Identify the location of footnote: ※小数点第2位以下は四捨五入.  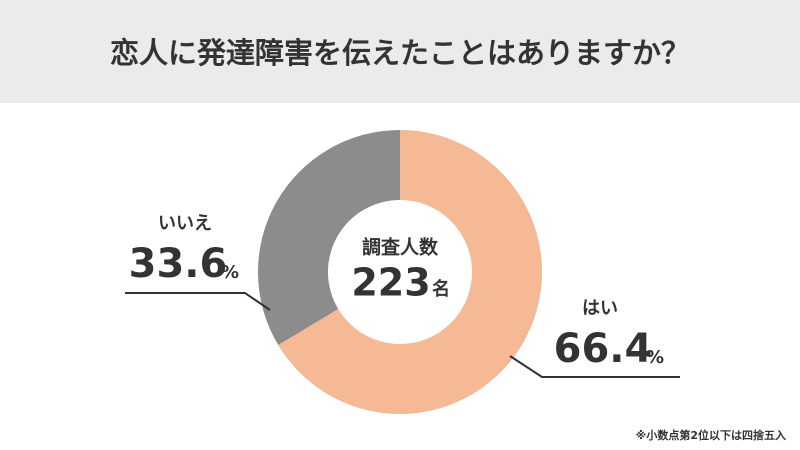
(711, 435).